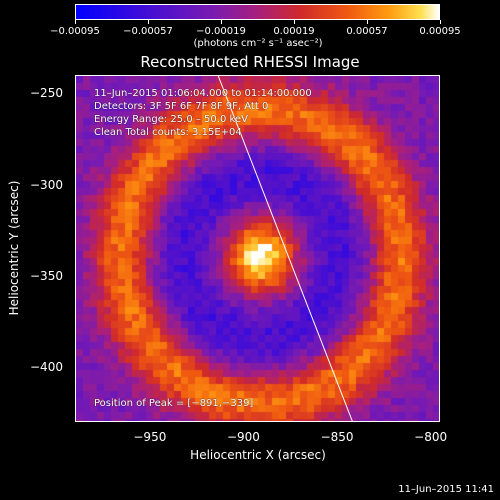 The width and height of the screenshot is (500, 500). I want to click on y-tick-label: −400, so click(46, 367).